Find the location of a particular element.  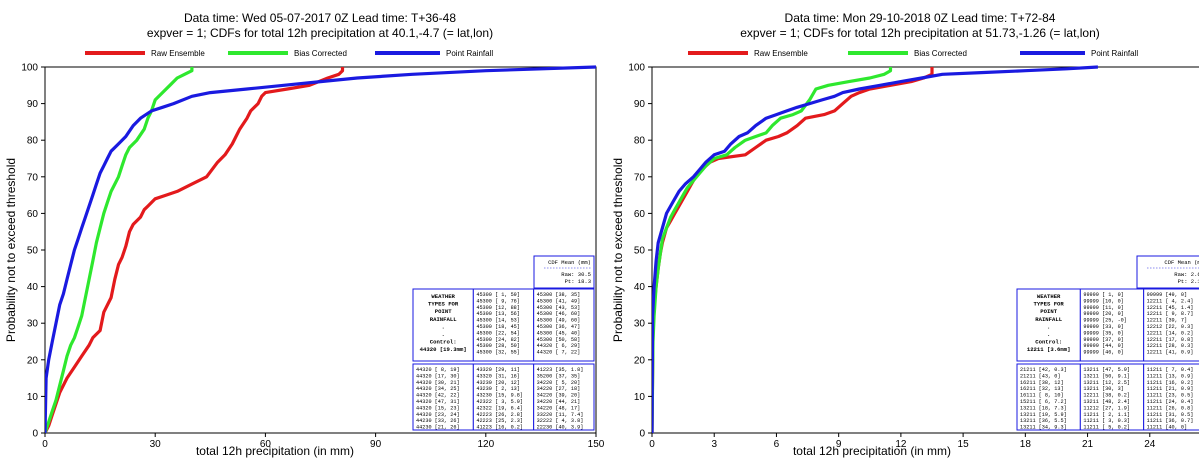

weather-type-entry: 12211 [38, 0.2] is located at coordinates (1106, 396).